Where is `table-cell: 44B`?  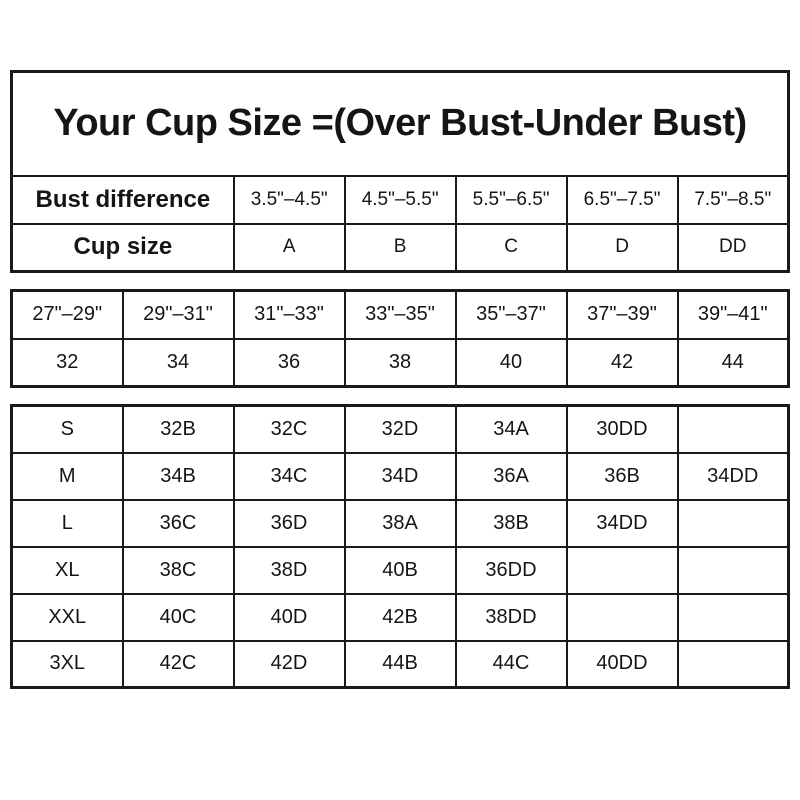 table-cell: 44B is located at coordinates (400, 664).